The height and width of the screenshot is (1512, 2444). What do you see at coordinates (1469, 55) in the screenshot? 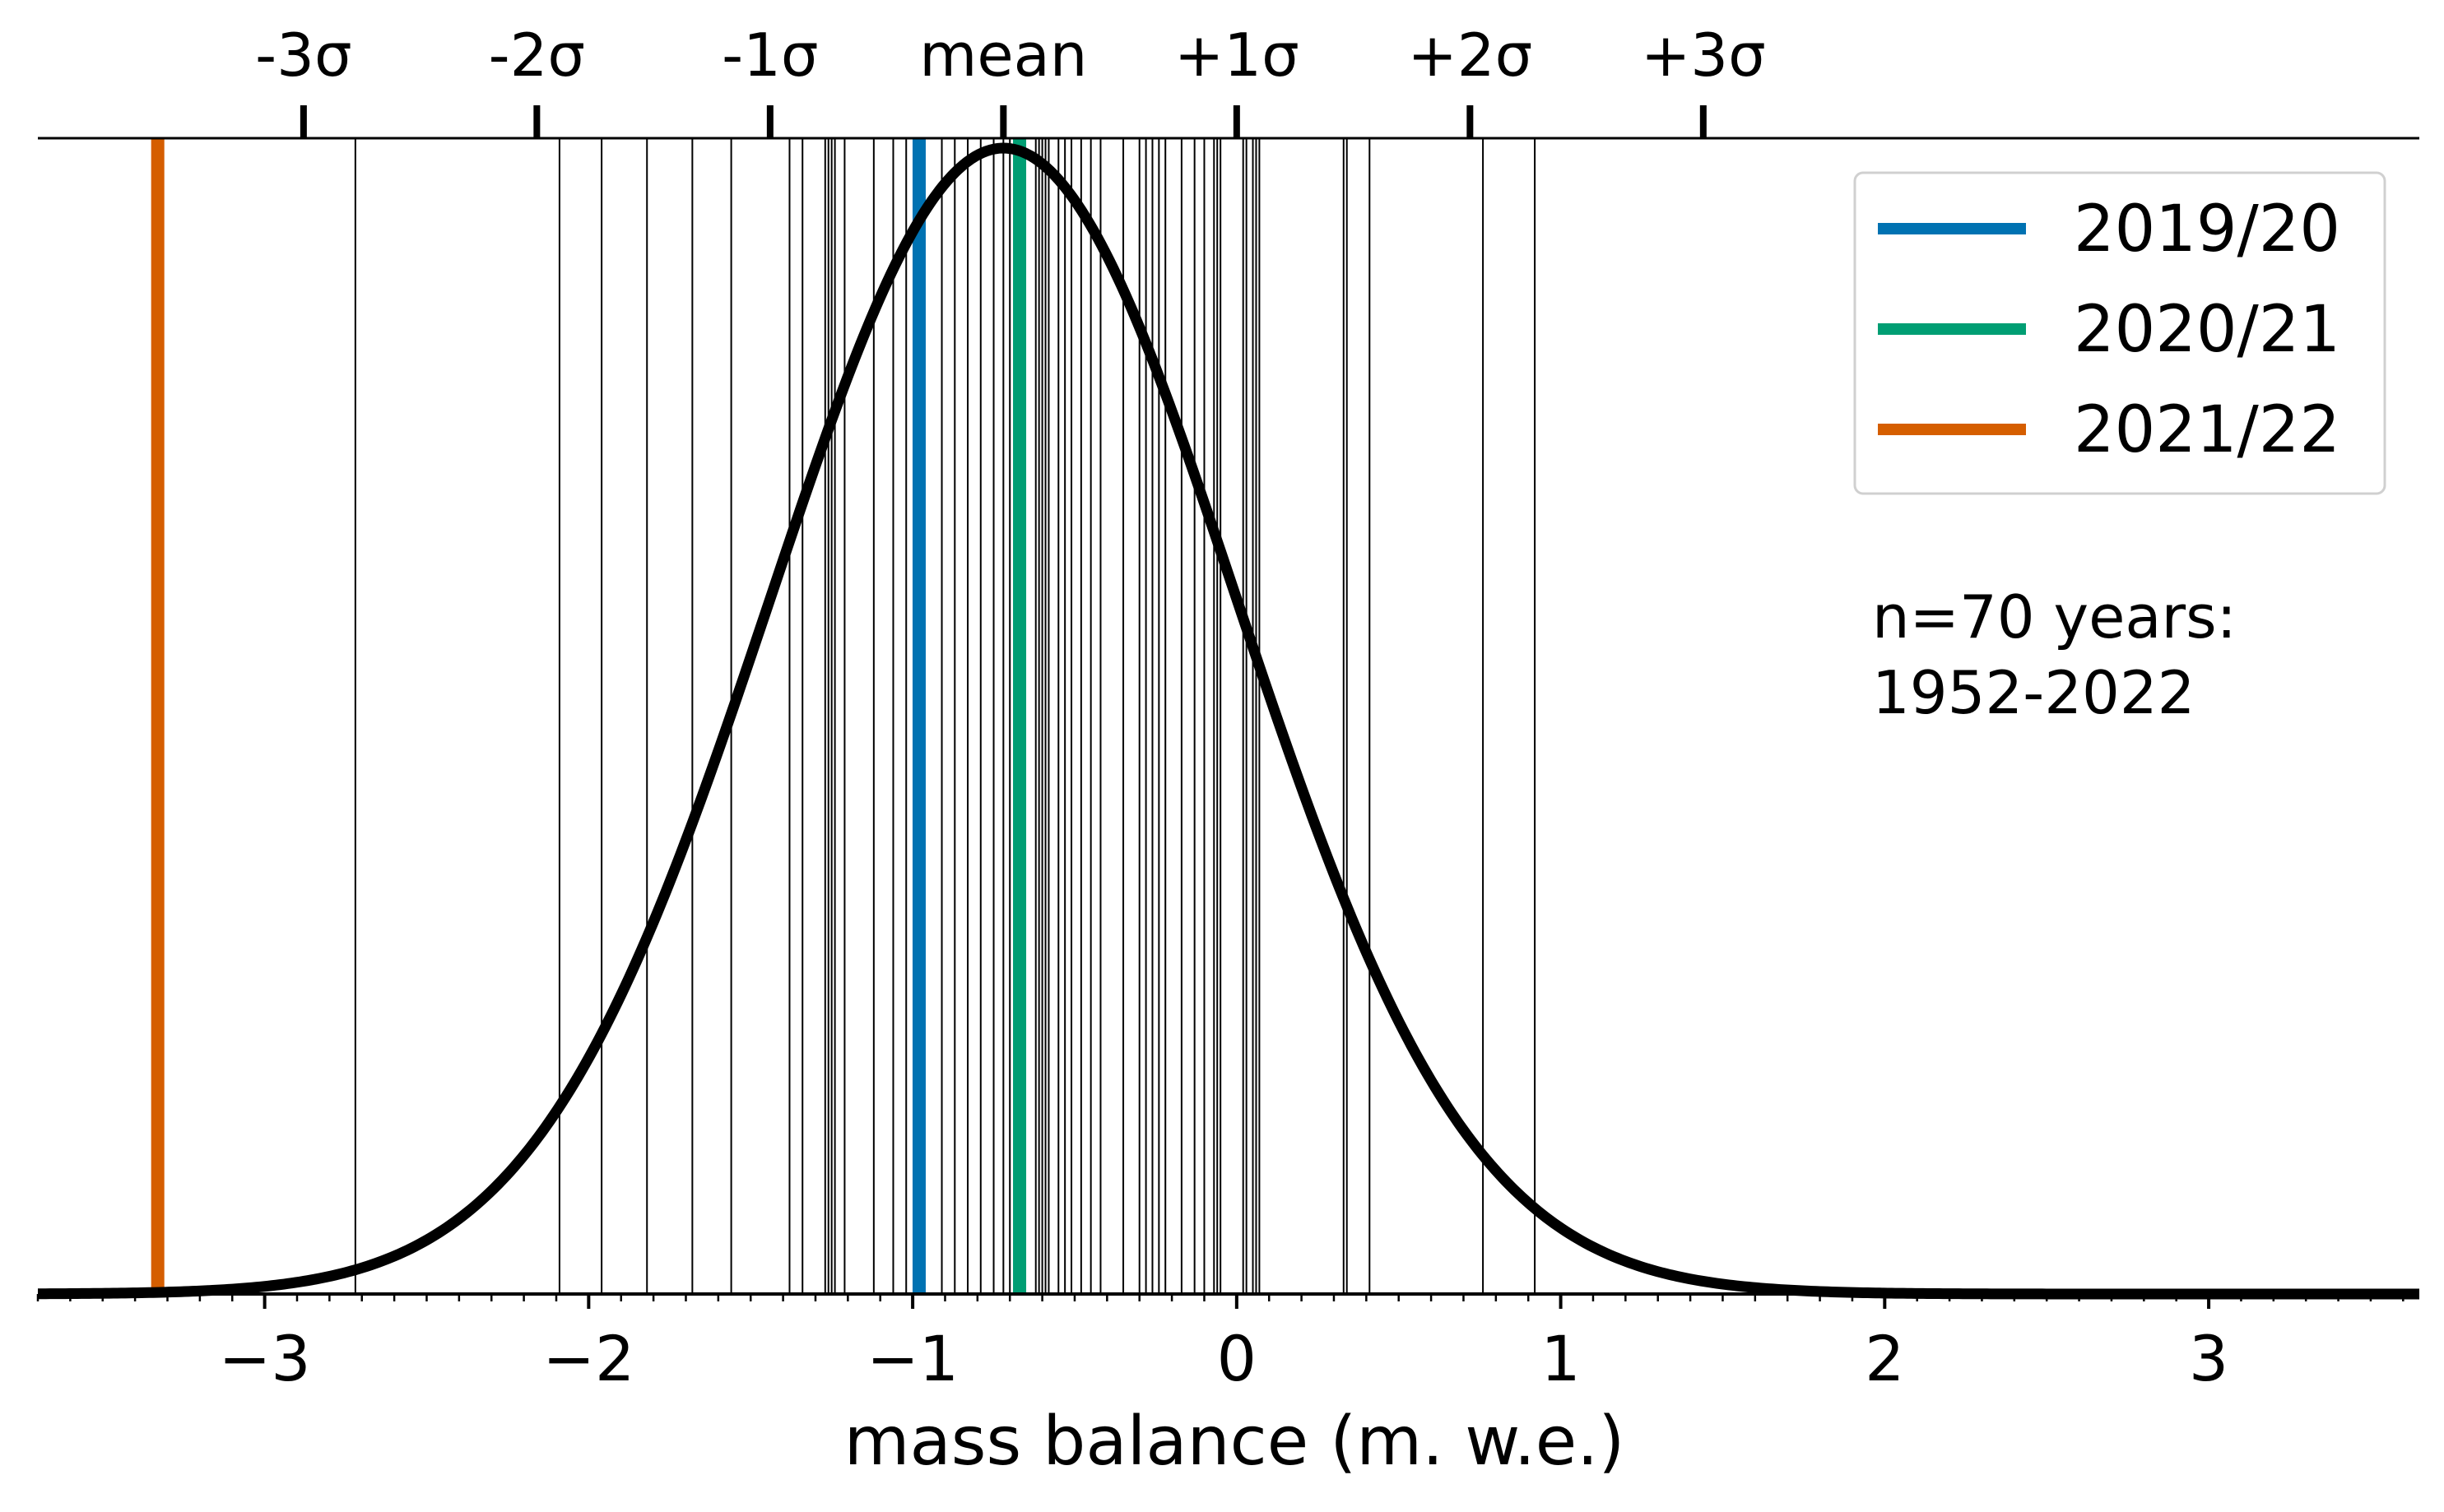
I see `sigma-tick-label: +2σ` at bounding box center [1469, 55].